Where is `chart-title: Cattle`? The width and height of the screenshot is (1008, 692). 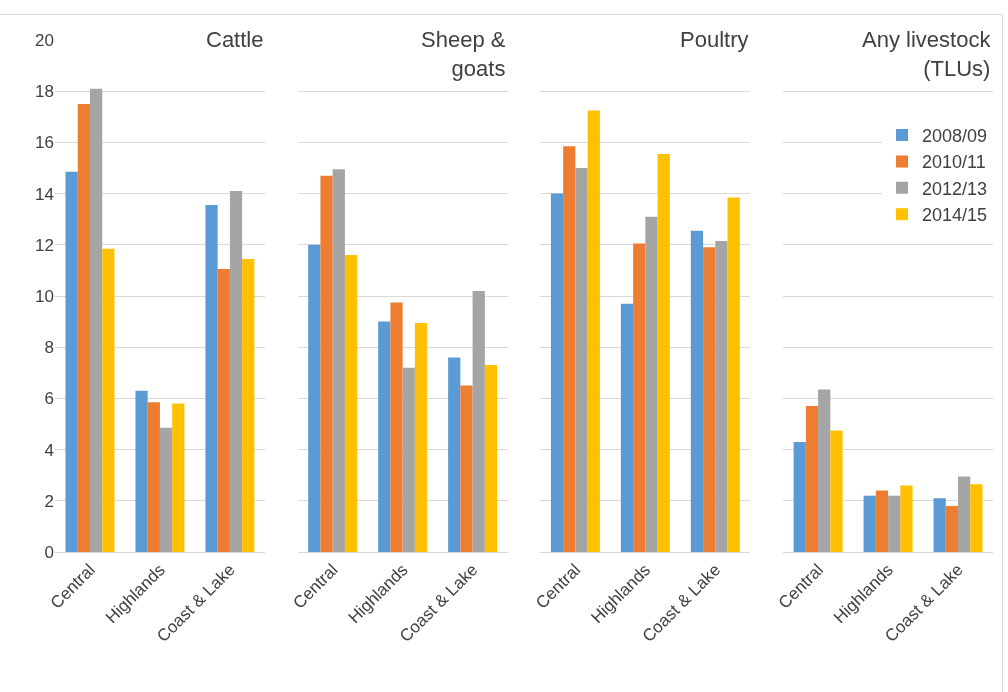 chart-title: Cattle is located at coordinates (235, 39).